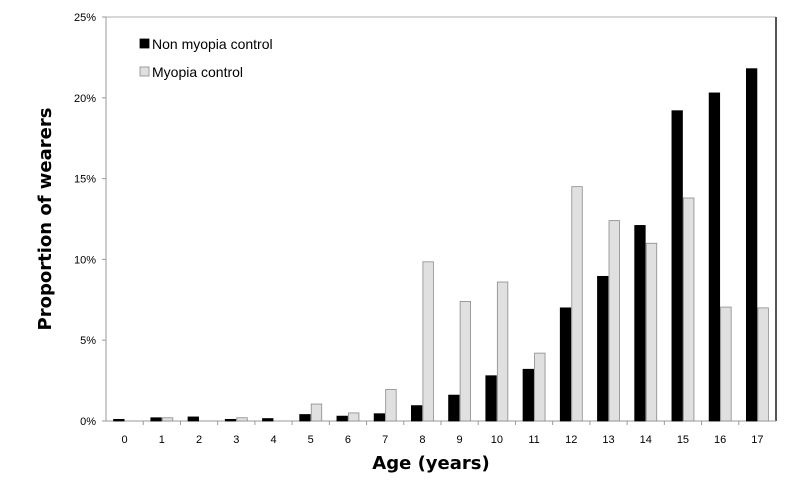  I want to click on x-tick-label: 2, so click(199, 440).